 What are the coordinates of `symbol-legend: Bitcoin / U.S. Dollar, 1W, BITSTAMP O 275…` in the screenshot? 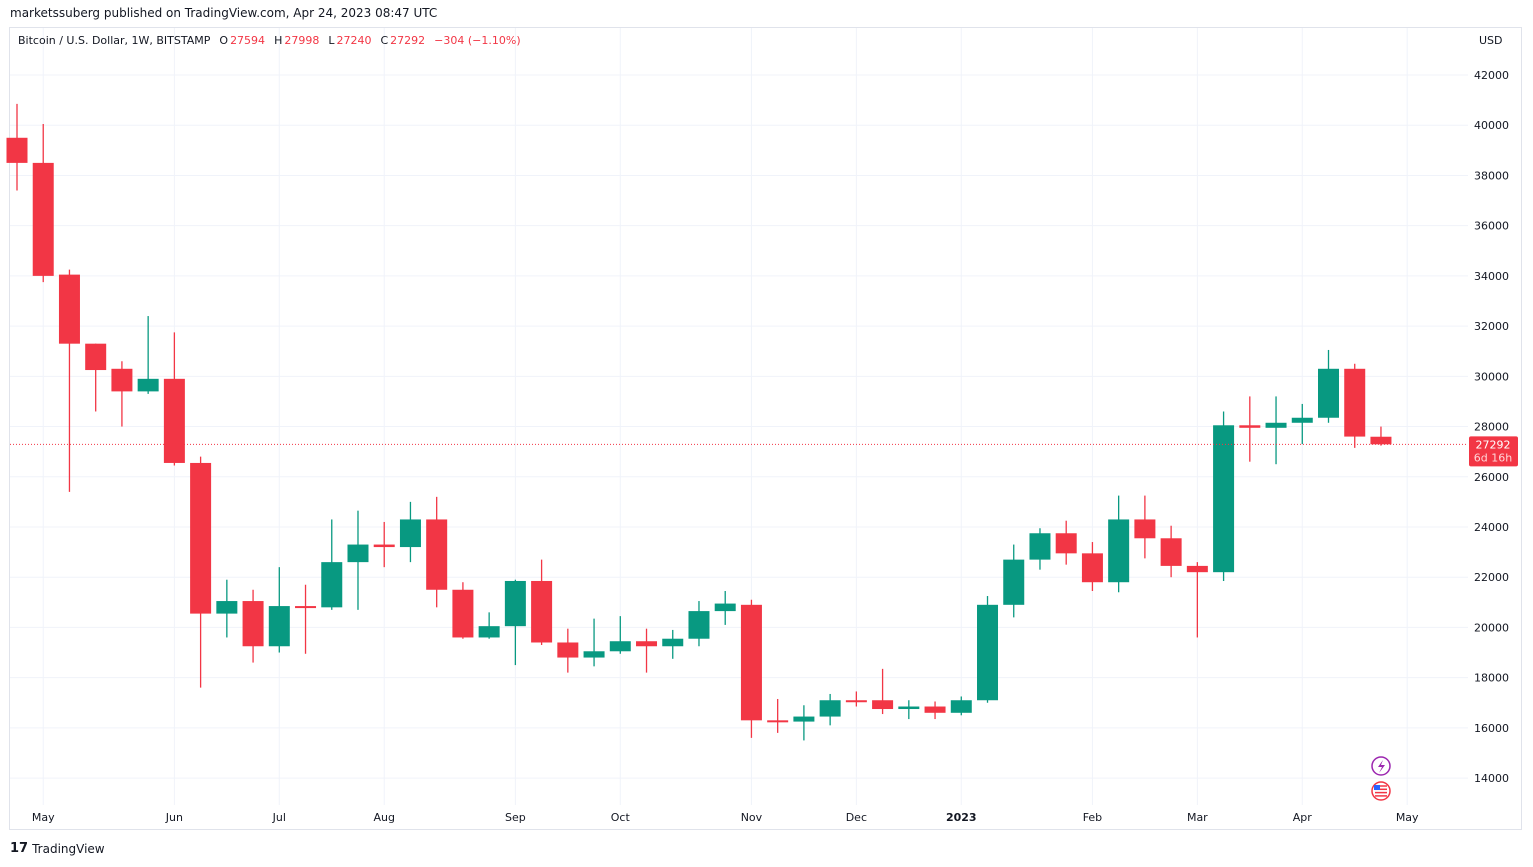 It's located at (270, 40).